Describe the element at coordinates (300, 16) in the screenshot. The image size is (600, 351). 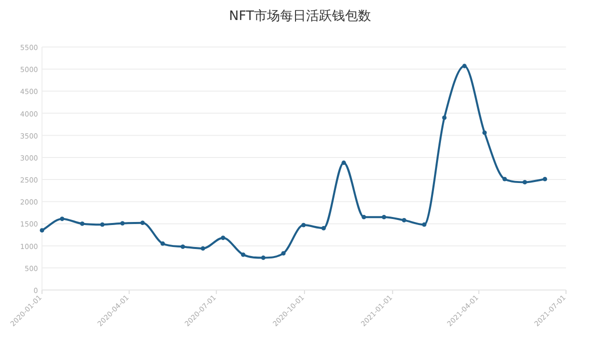
I see `chart-title: NFT市场每日活跃钱包数` at that location.